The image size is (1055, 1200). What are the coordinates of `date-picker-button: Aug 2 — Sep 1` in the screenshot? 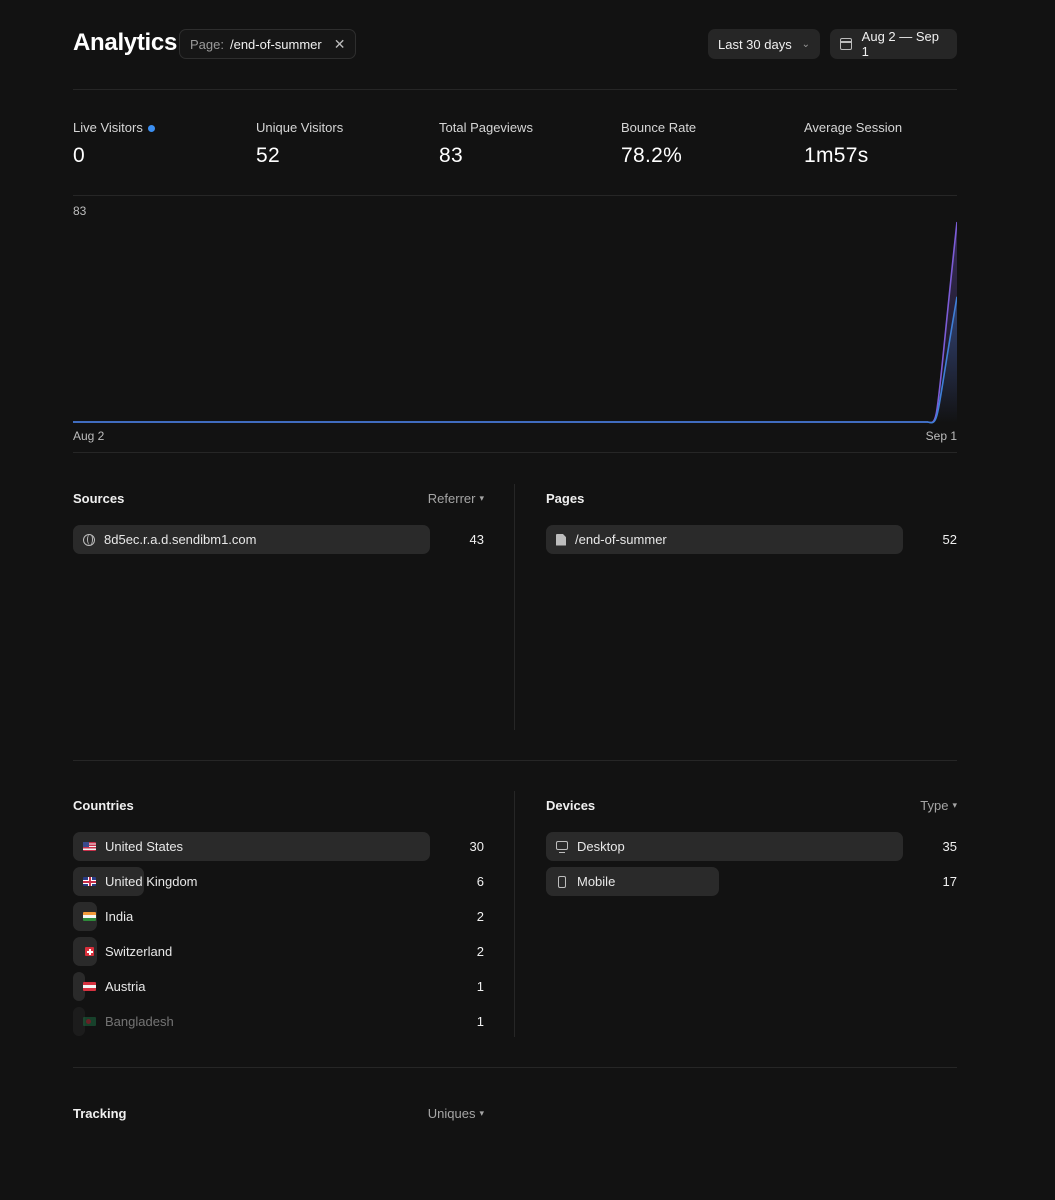 It's located at (893, 44).